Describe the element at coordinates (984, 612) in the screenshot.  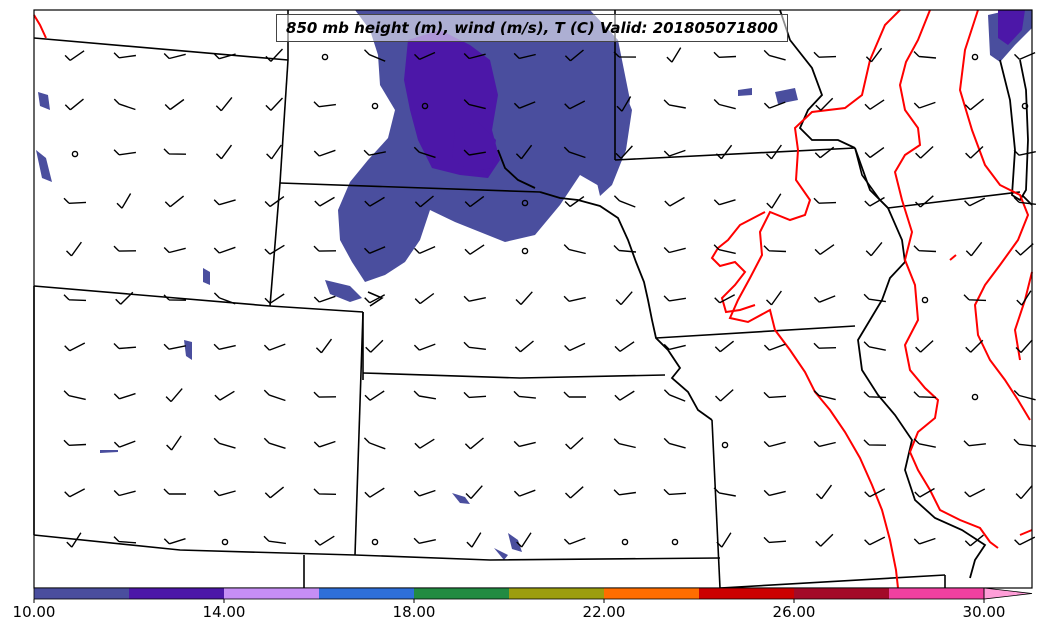
I see `colorbar-tick-label: 30.00` at that location.